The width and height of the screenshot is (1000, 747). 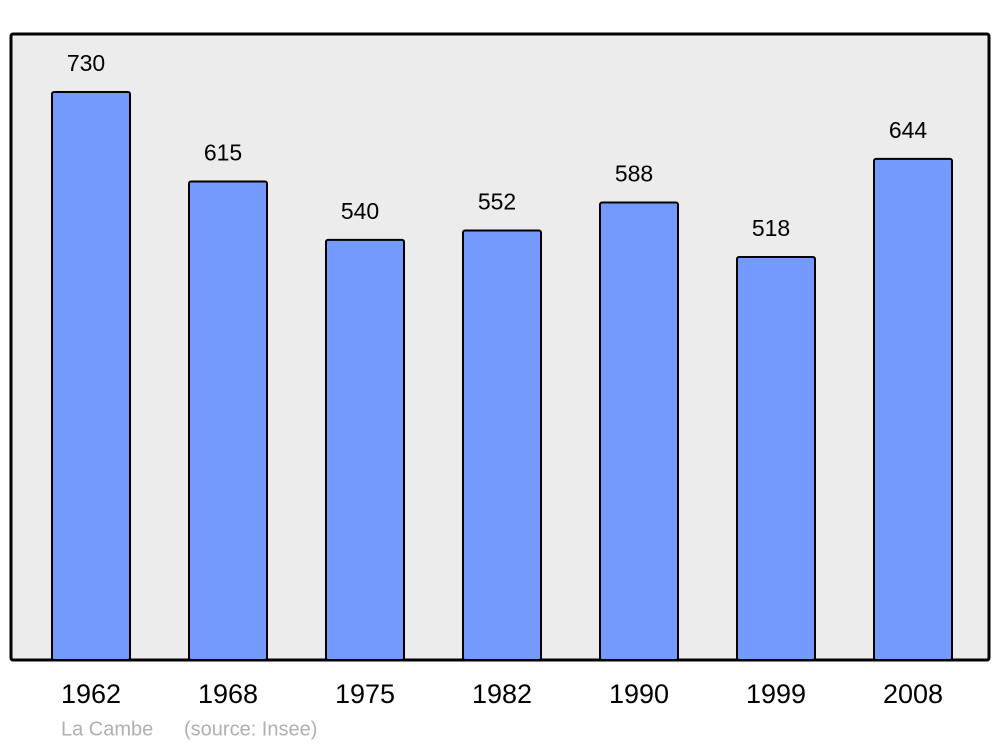 What do you see at coordinates (228, 694) in the screenshot?
I see `x-tick-label: 1968` at bounding box center [228, 694].